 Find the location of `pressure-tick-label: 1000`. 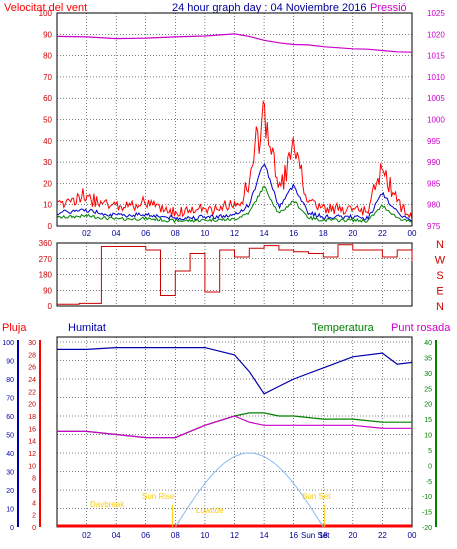

pressure-tick-label: 1000 is located at coordinates (436, 120).